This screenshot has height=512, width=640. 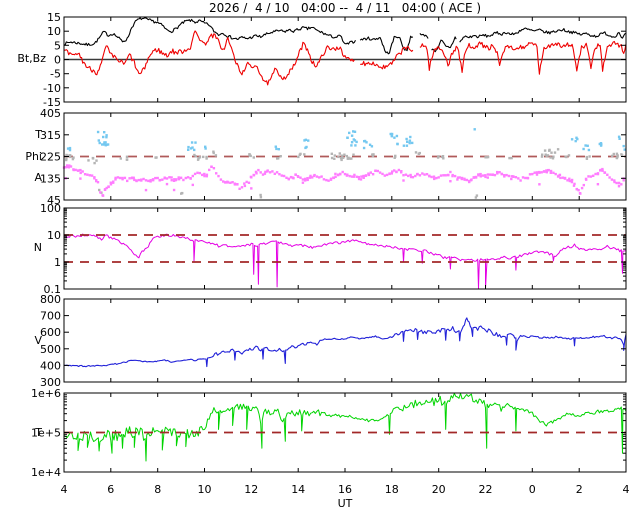 I want to click on y-tick-label: 315, so click(x=50, y=135).